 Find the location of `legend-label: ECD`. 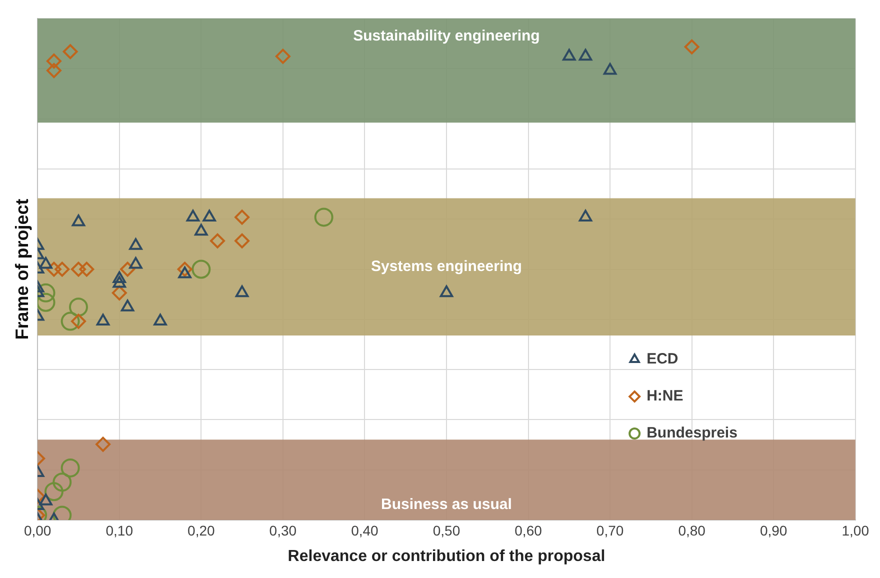

legend-label: ECD is located at coordinates (662, 359).